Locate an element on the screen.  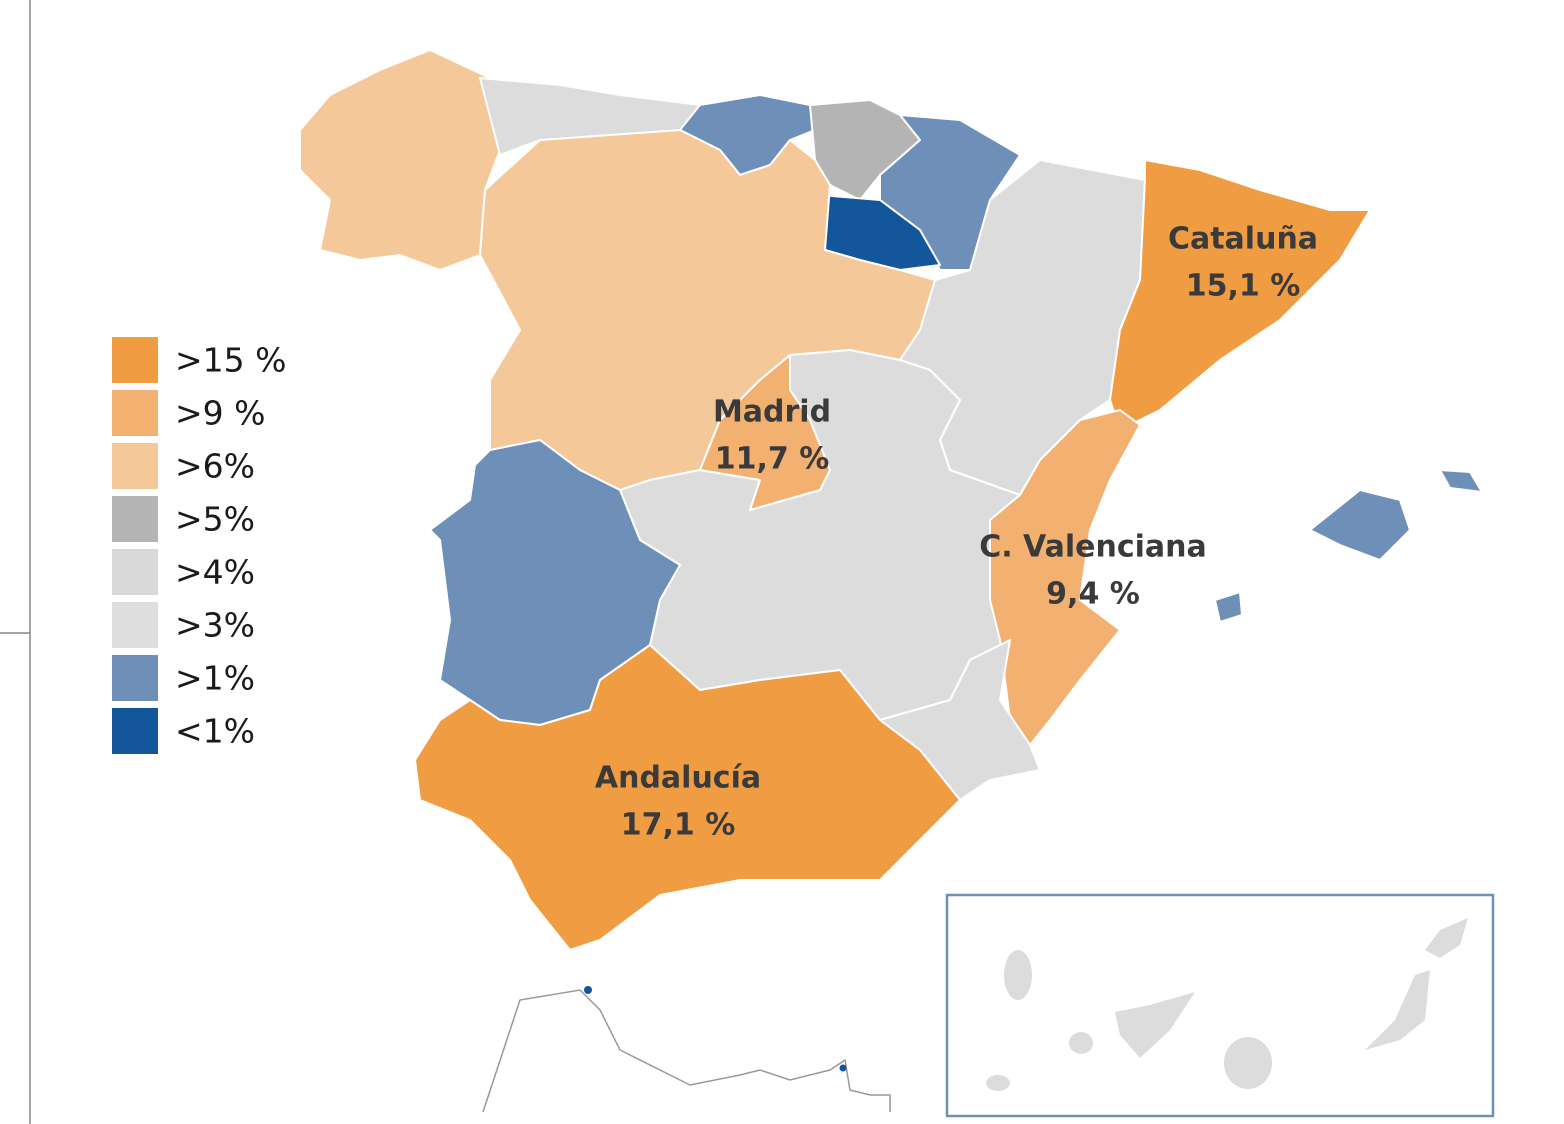
madrid is located at coordinates (765, 432).